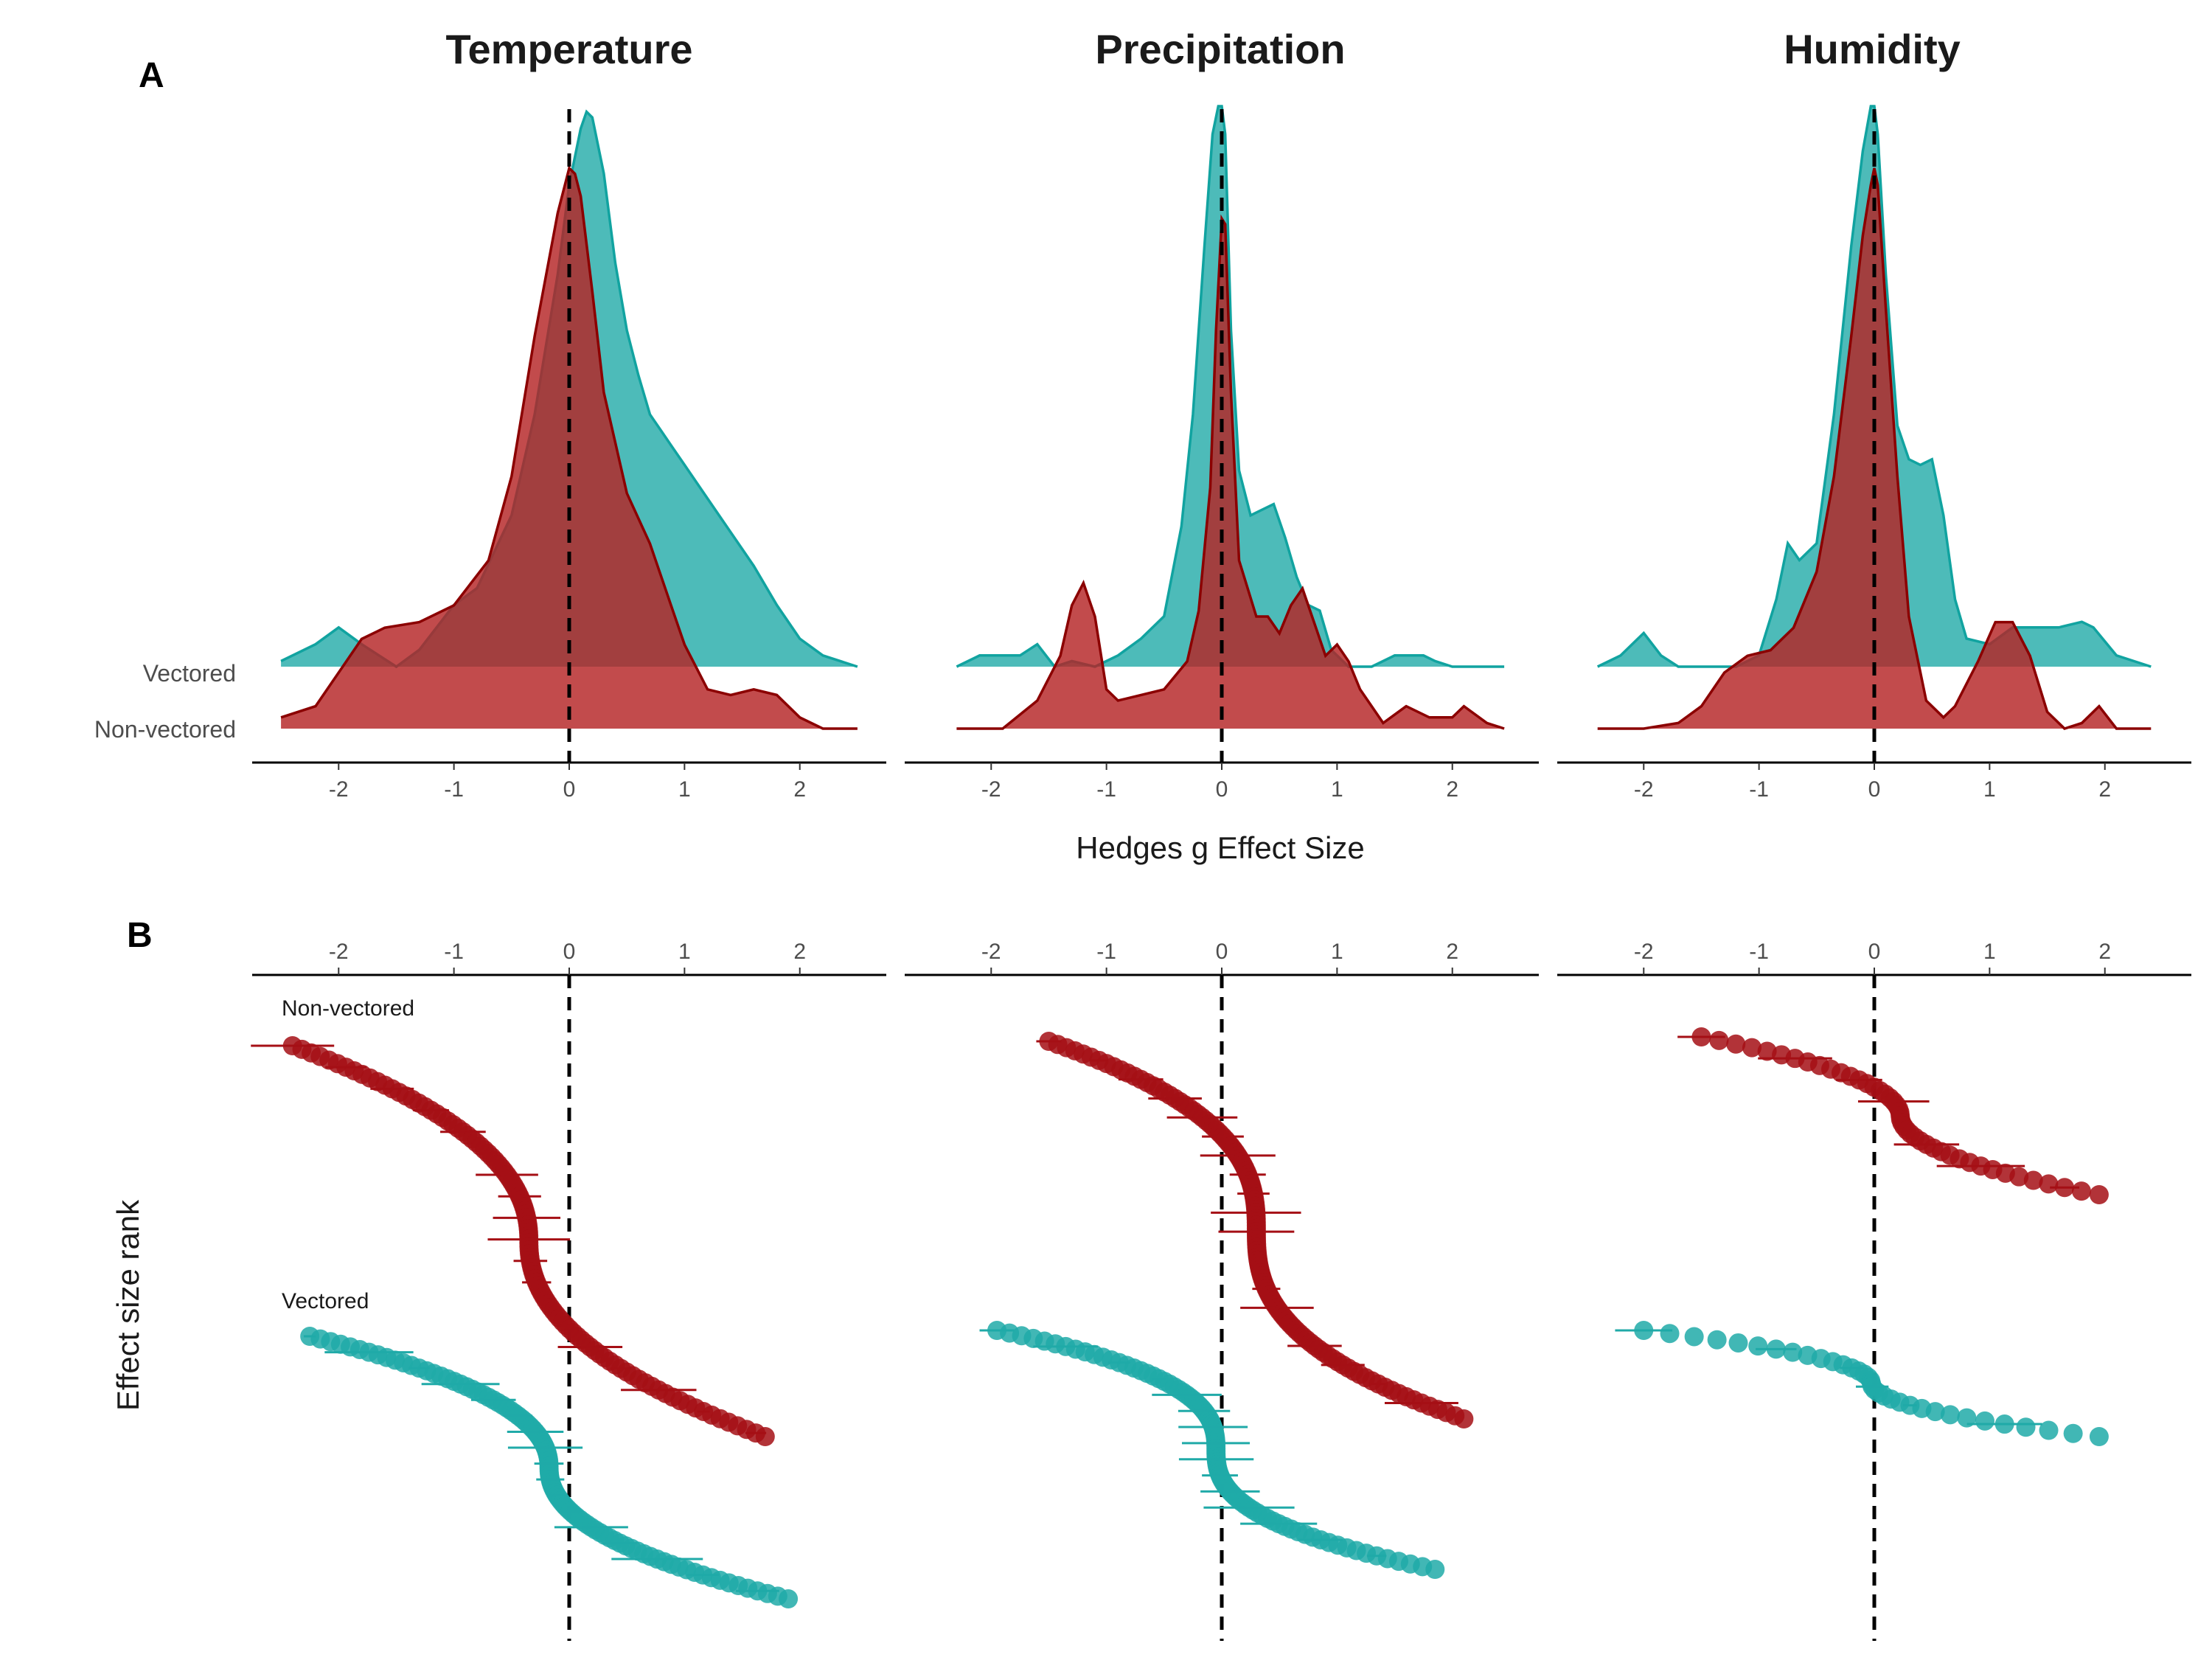  What do you see at coordinates (1220, 49) in the screenshot?
I see `panel-title-precipitation: Precipitation` at bounding box center [1220, 49].